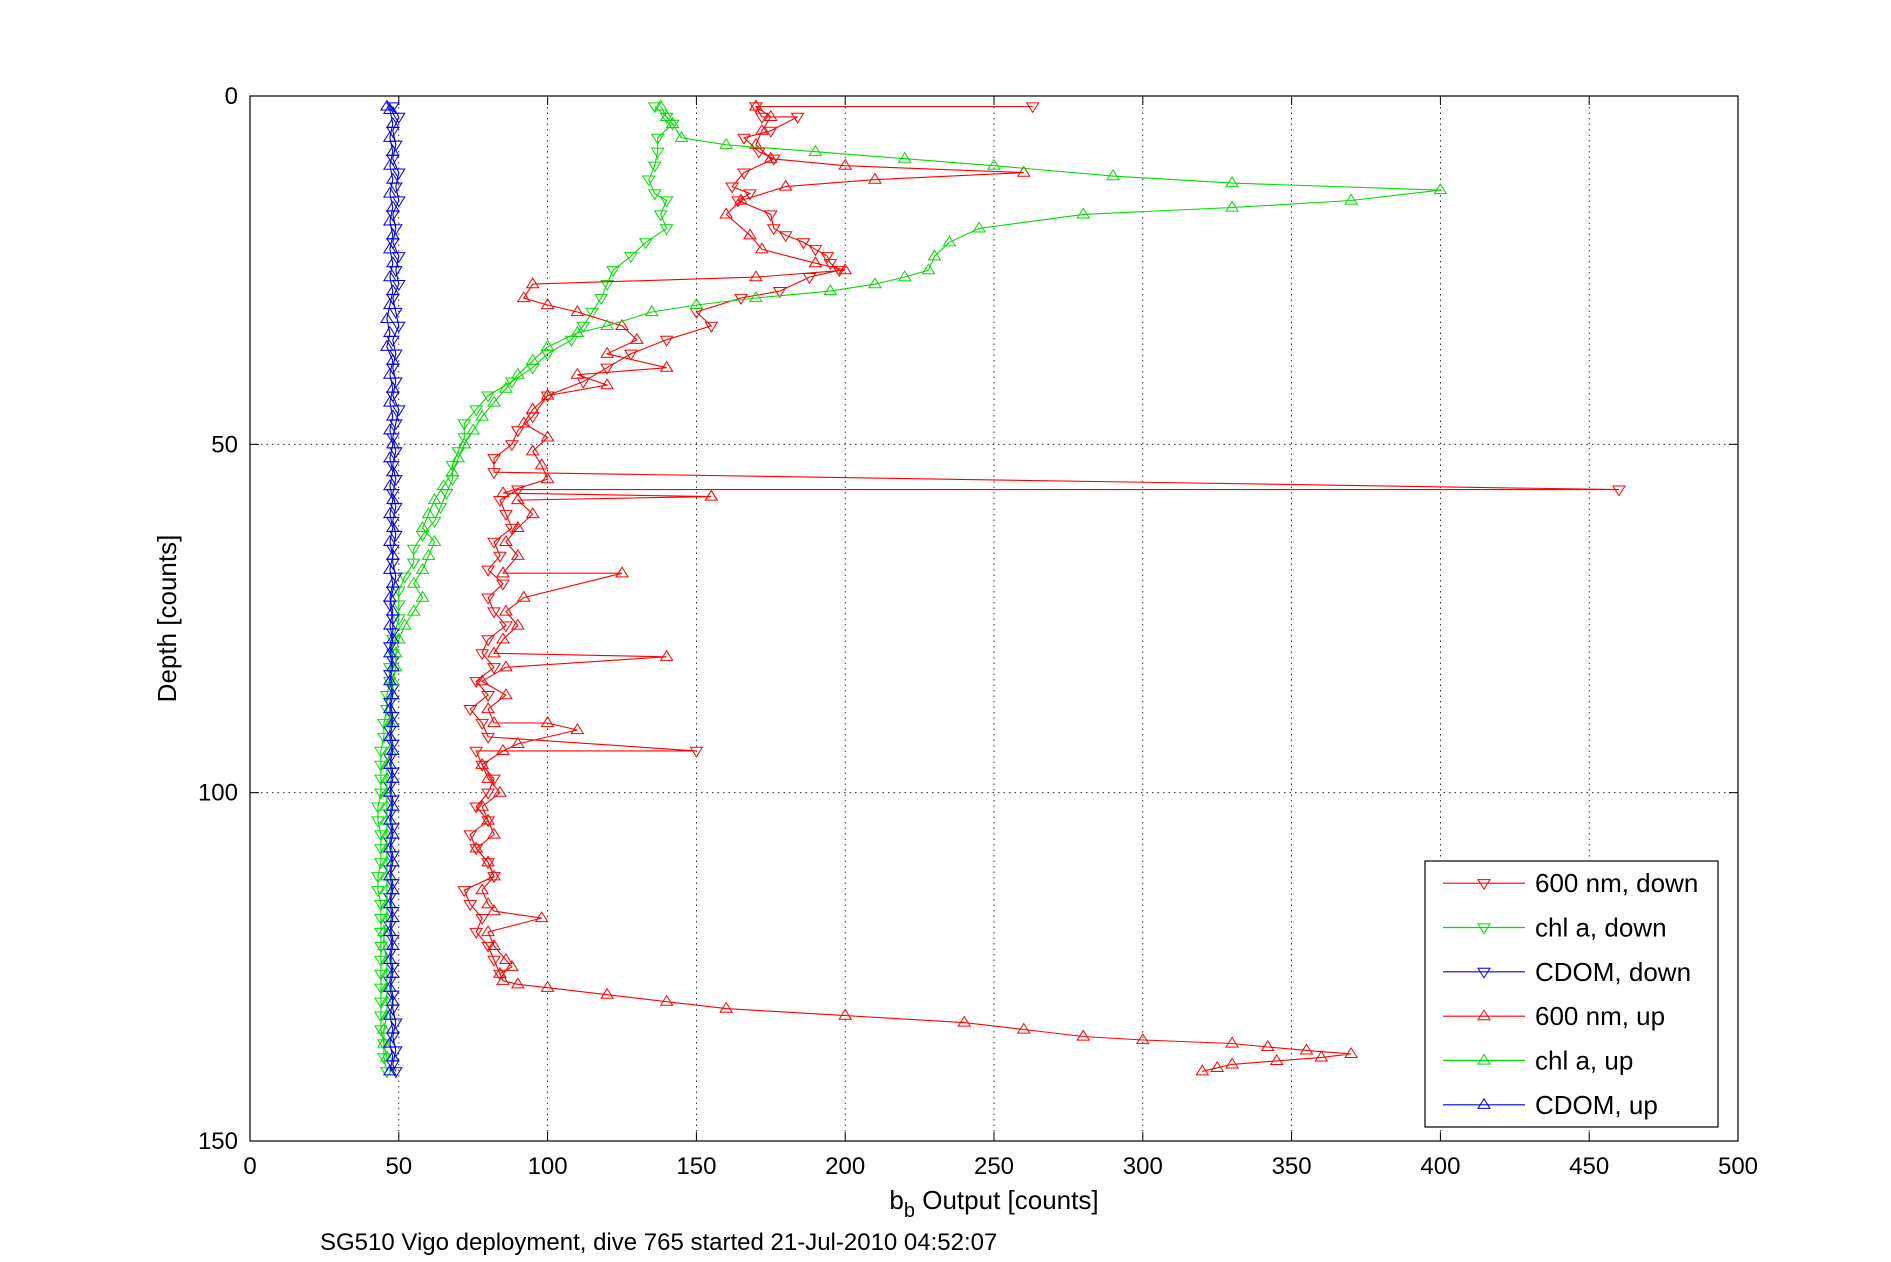  Describe the element at coordinates (1567, 972) in the screenshot. I see `legend-item-cdom-down: CDOM, down` at that location.